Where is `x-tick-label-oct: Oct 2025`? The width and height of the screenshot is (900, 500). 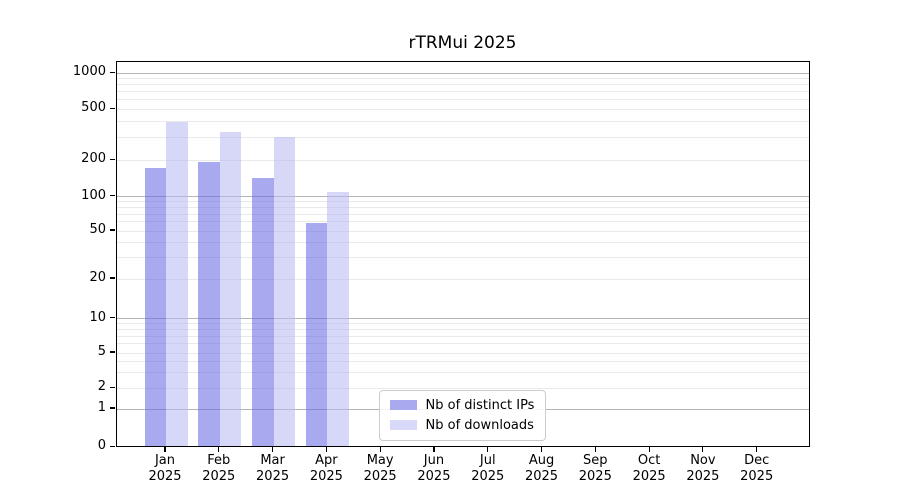 x-tick-label-oct: Oct 2025 is located at coordinates (649, 468).